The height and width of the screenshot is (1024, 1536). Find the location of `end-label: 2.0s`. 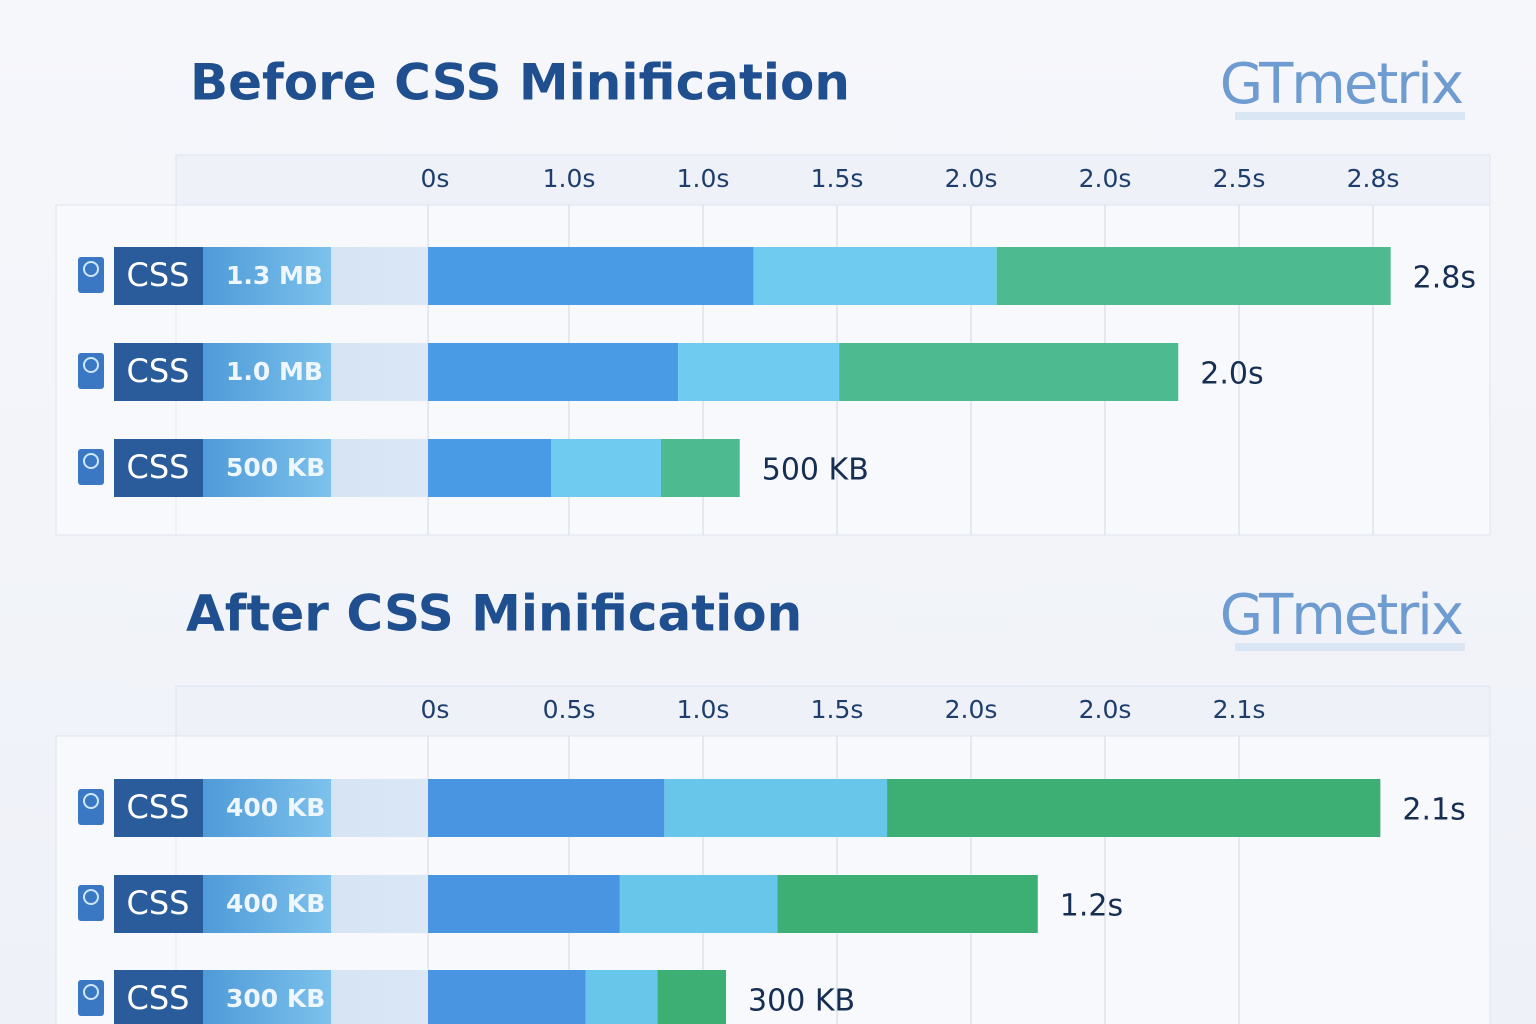

end-label: 2.0s is located at coordinates (1231, 374).